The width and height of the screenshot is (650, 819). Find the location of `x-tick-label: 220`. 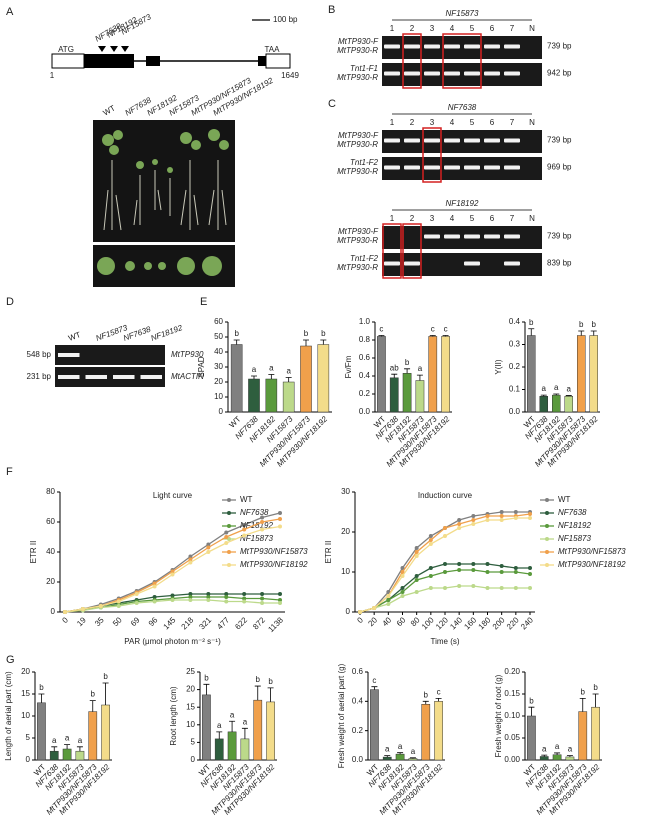

x-tick-label: 220 is located at coordinates (513, 623).